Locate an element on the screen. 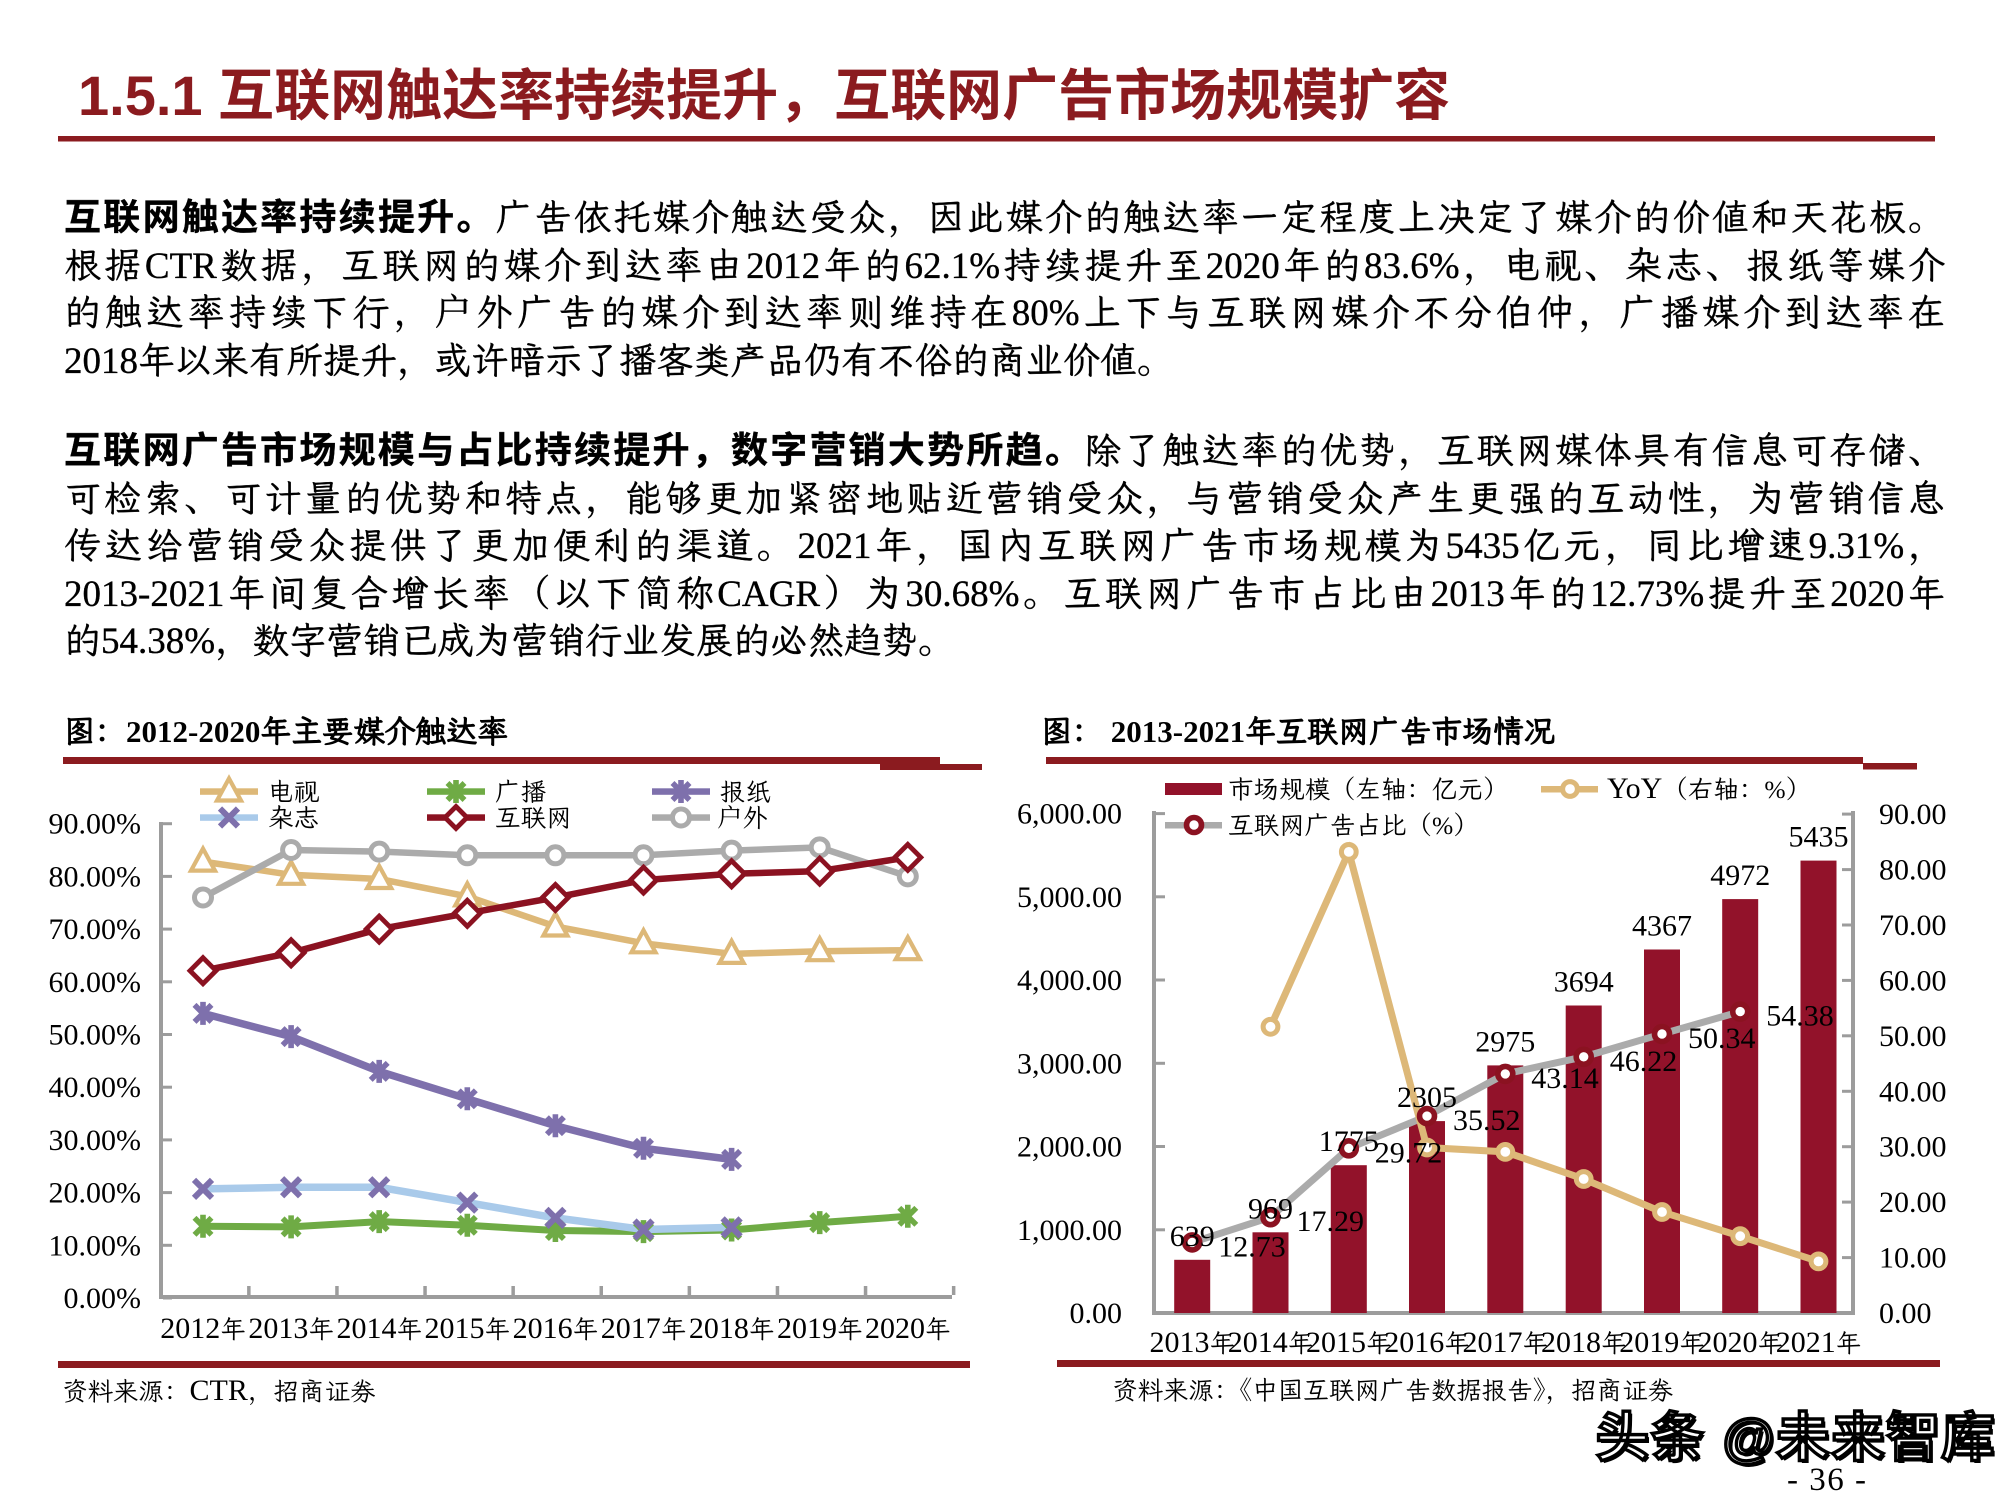  svg-text: 20.00 is located at coordinates (1913, 1202).